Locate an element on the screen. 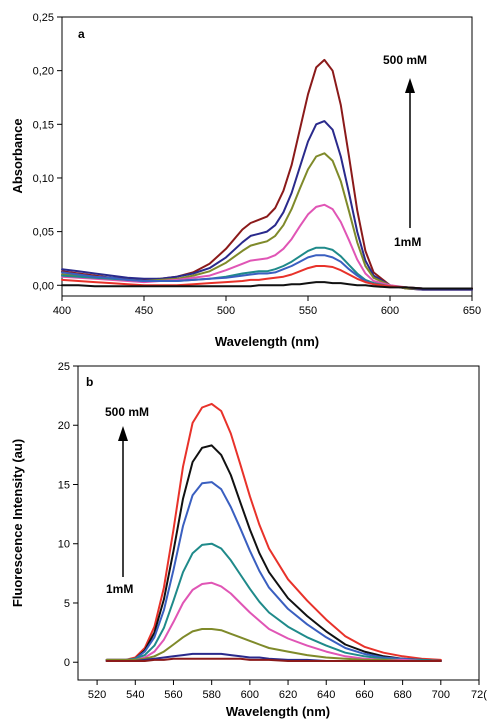  panel-a-x-tick-label: 550 is located at coordinates (308, 311).